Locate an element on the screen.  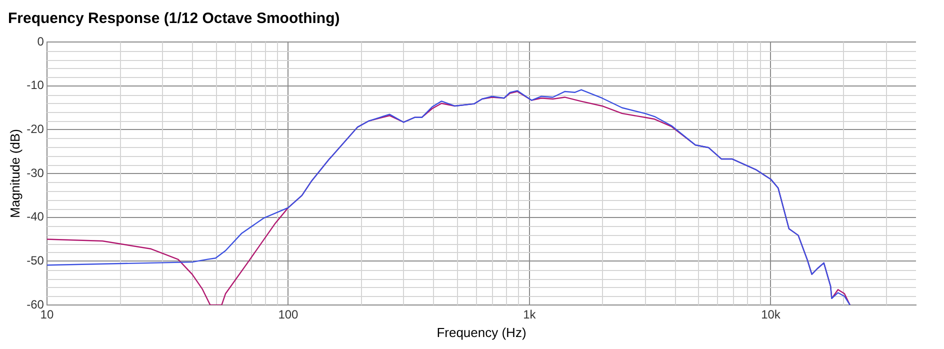
y-tick-label: -50 is located at coordinates (35, 260).